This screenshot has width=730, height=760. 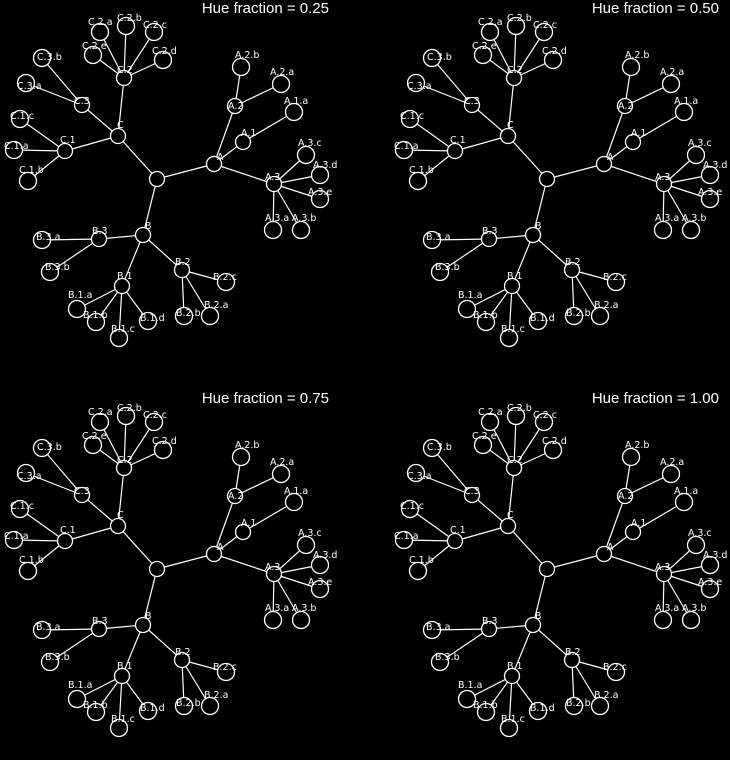 What do you see at coordinates (272, 567) in the screenshot?
I see `node-label-a-3: A.3` at bounding box center [272, 567].